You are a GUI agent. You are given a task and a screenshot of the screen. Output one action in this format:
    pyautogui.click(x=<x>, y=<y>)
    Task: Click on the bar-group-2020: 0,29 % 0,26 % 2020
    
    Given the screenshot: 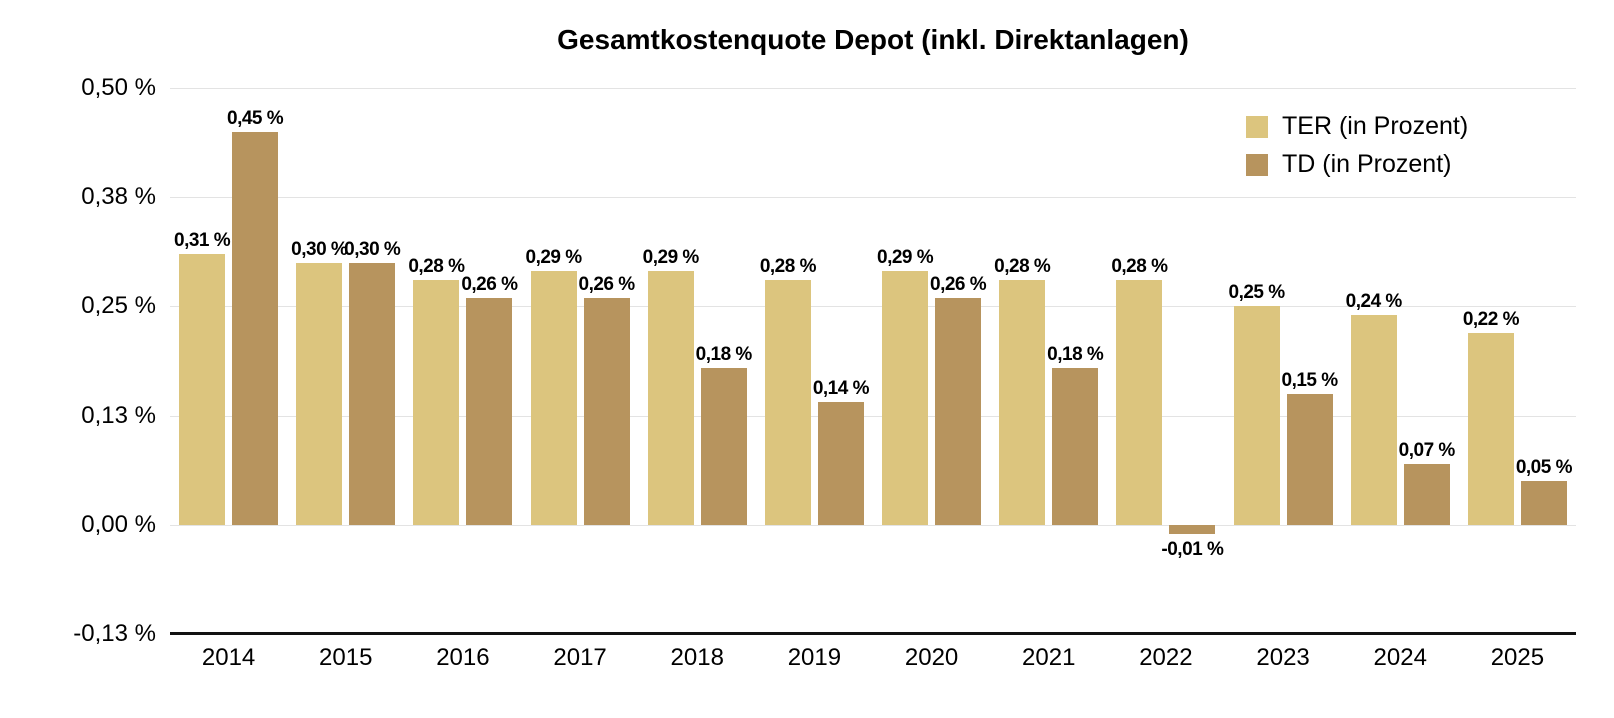 What is the action you would take?
    pyautogui.click(x=931, y=379)
    